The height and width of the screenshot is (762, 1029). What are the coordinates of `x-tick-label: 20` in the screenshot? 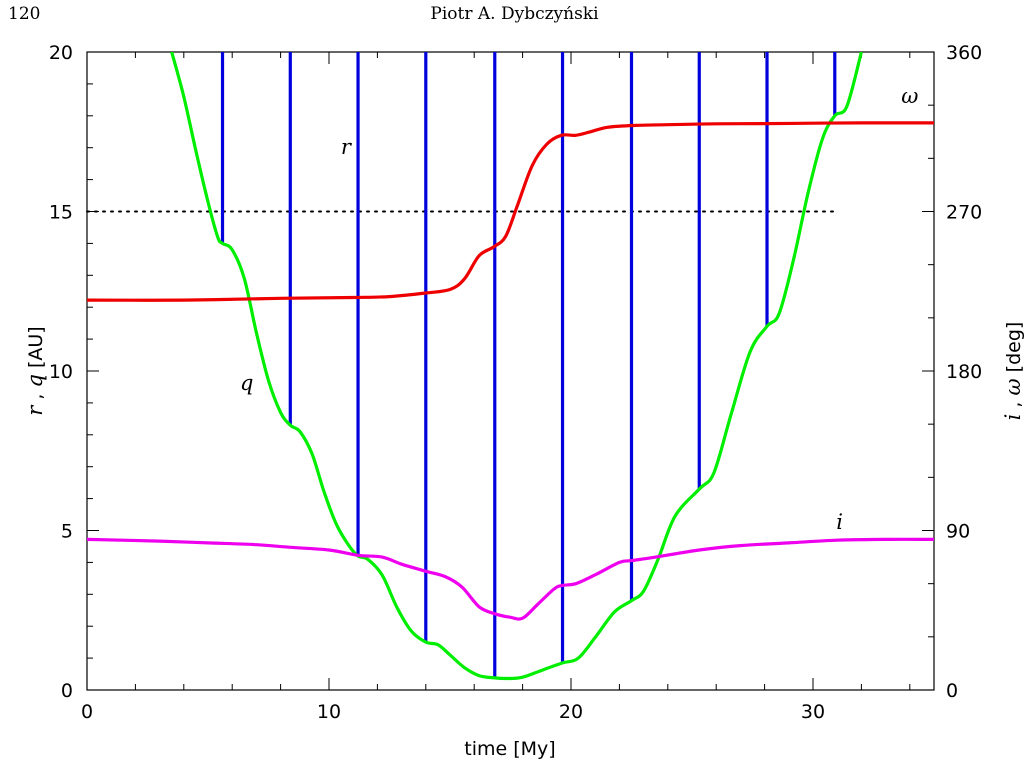 It's located at (571, 712).